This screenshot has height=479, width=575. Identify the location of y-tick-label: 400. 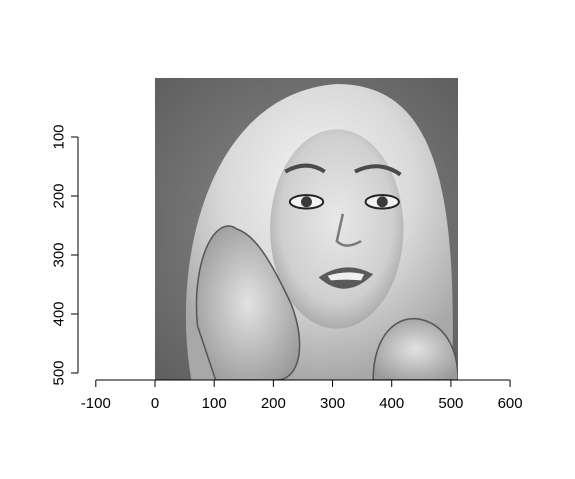
(59, 313).